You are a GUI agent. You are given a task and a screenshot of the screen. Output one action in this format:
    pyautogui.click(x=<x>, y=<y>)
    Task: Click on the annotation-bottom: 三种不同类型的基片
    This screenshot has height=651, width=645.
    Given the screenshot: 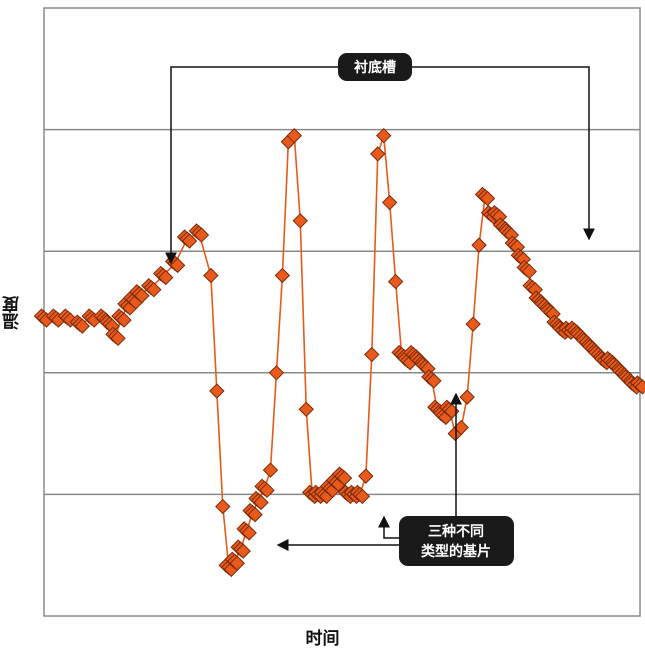 What is the action you would take?
    pyautogui.click(x=456, y=541)
    